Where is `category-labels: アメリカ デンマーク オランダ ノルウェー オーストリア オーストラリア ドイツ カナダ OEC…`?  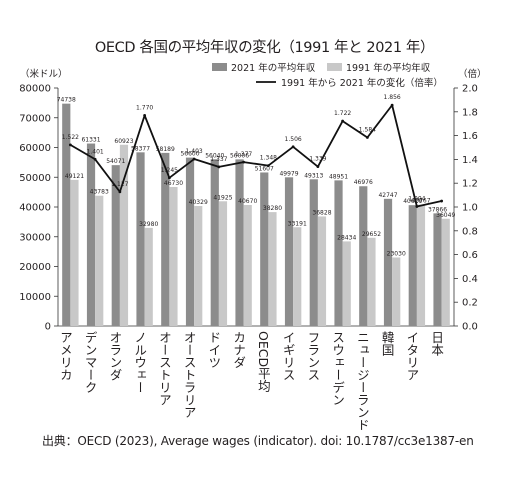
category-labels: アメリカ デンマーク オランダ ノルウェー オーストリア オーストラリア ドイツ カナダ OEC… is located at coordinates (251, 381).